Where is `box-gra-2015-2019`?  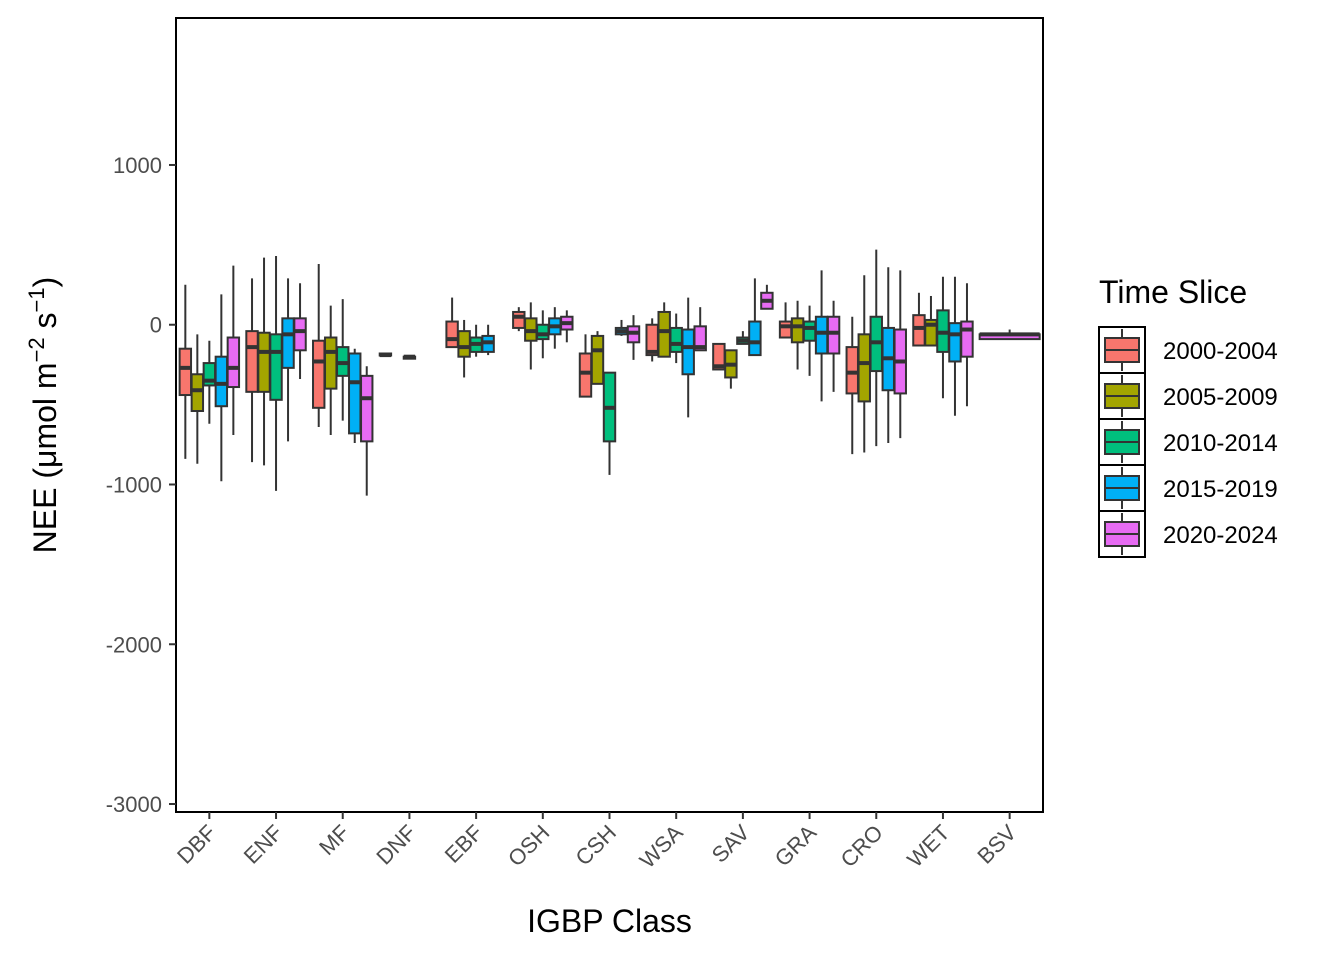
box-gra-2015-2019 is located at coordinates (821, 336).